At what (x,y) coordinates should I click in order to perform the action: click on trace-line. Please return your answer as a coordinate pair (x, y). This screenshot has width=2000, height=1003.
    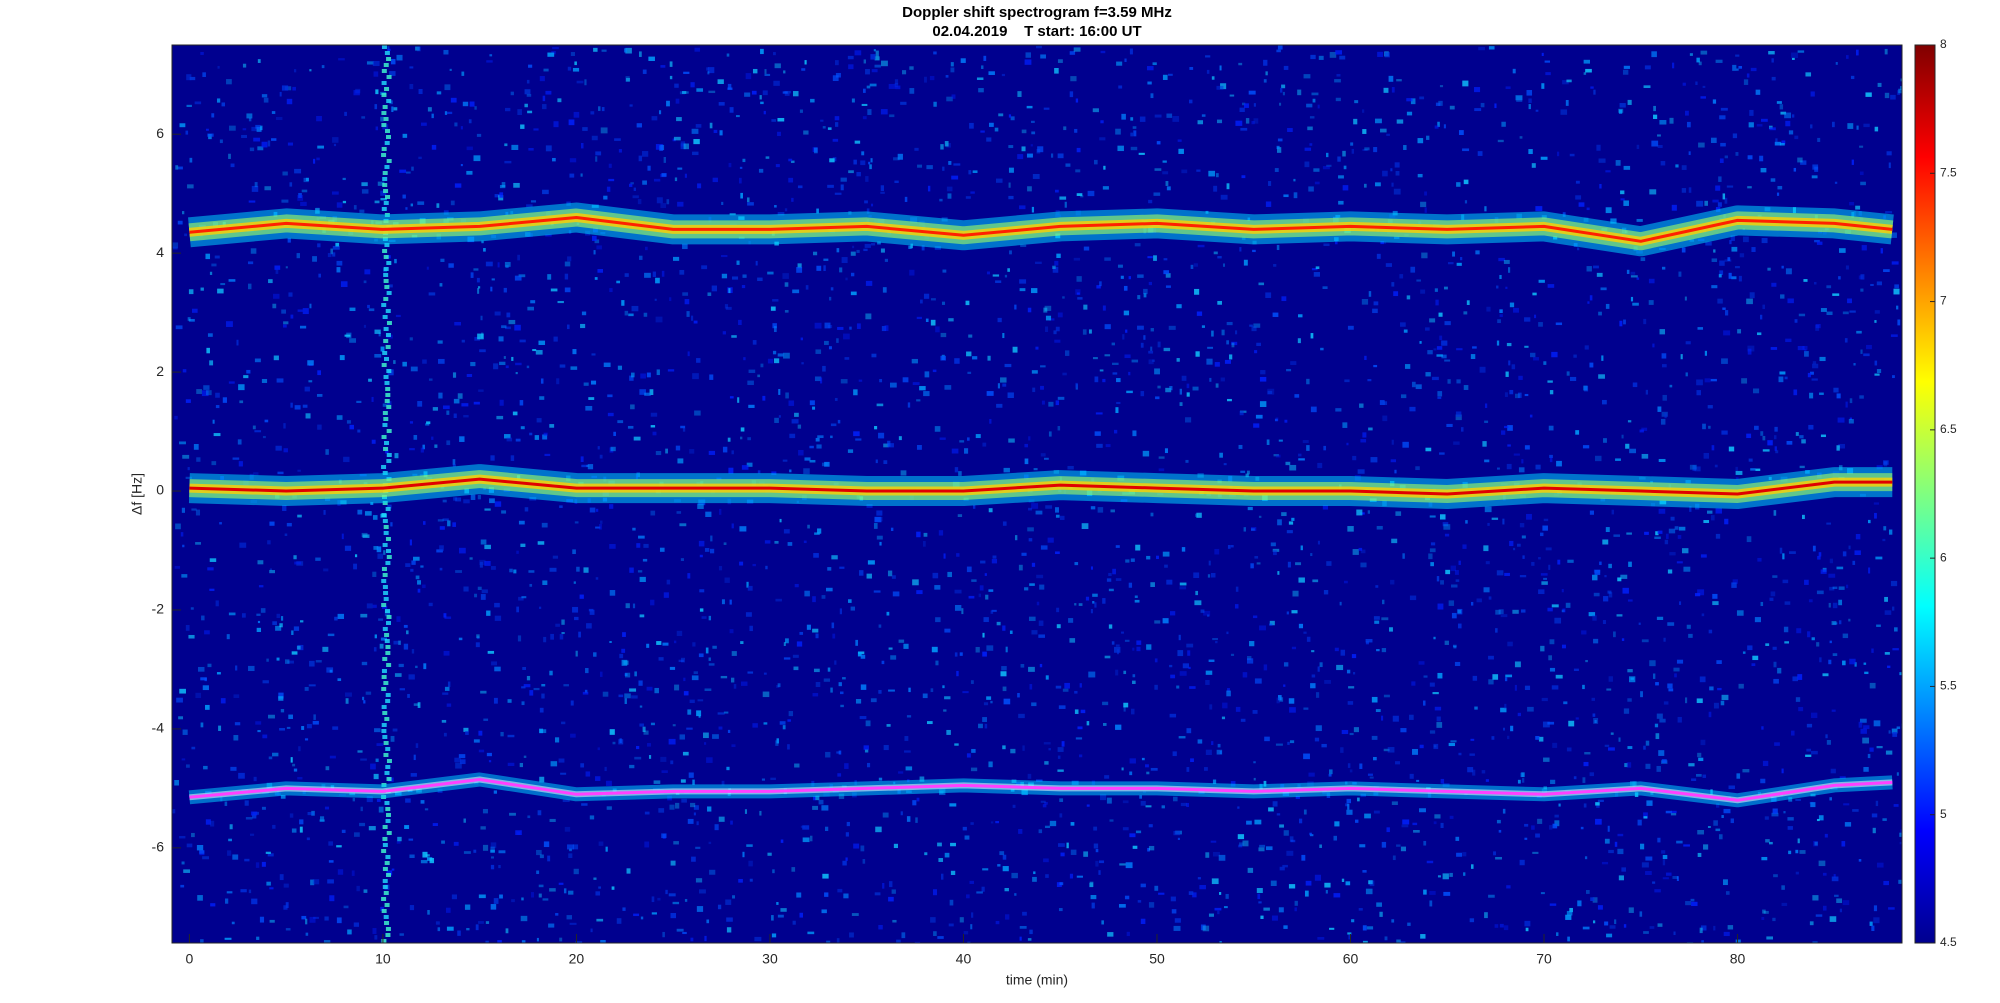
    Looking at the image, I should click on (1041, 229).